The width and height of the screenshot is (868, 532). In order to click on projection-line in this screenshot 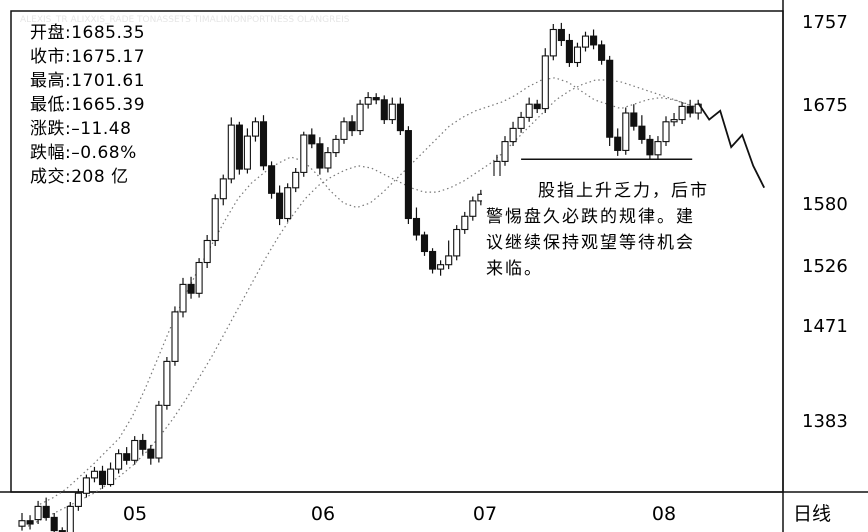, I will do `click(731, 145)`.